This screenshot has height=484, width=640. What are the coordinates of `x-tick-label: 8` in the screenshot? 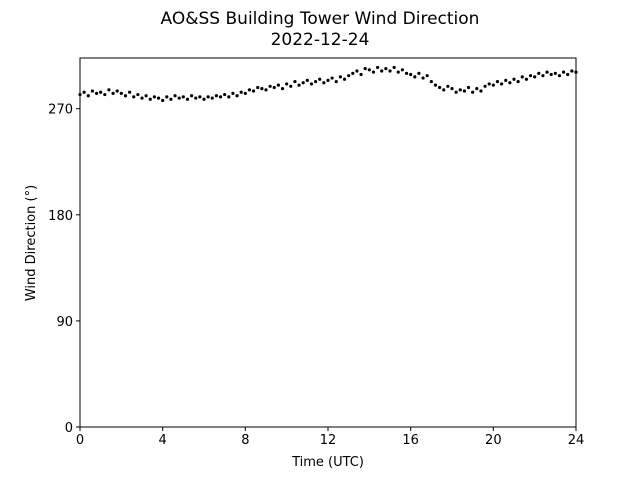 It's located at (245, 440).